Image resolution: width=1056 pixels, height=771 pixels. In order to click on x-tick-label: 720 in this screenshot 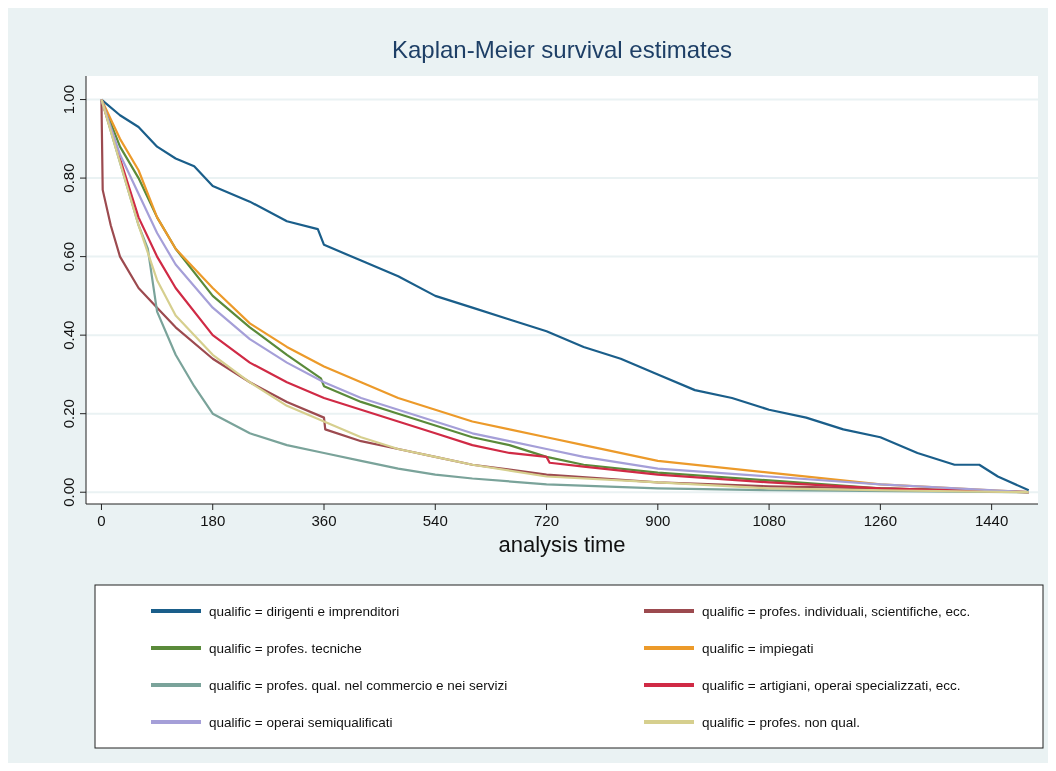, I will do `click(547, 520)`.